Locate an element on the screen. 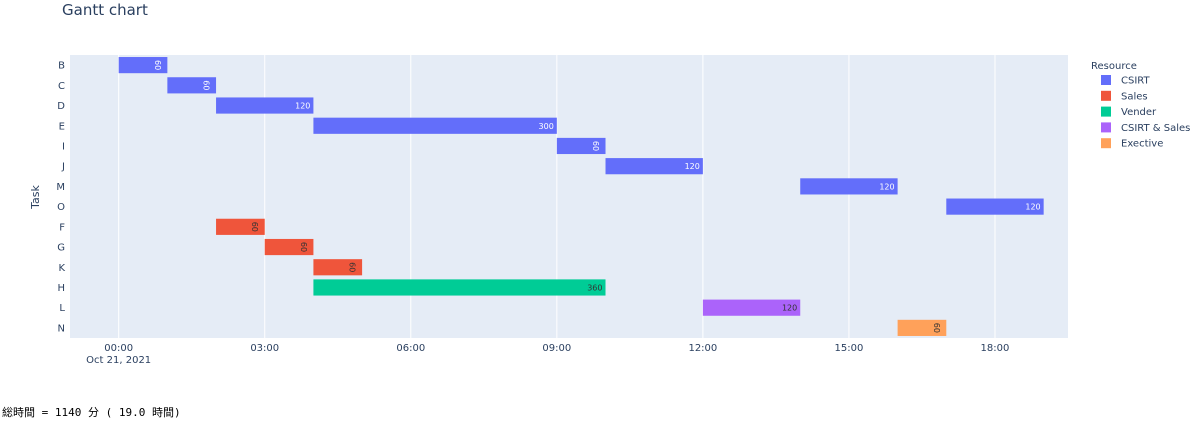  x-axis: 00:00 03:00 06:00 09:00 12:00 15:00 18:00 is located at coordinates (556, 348).